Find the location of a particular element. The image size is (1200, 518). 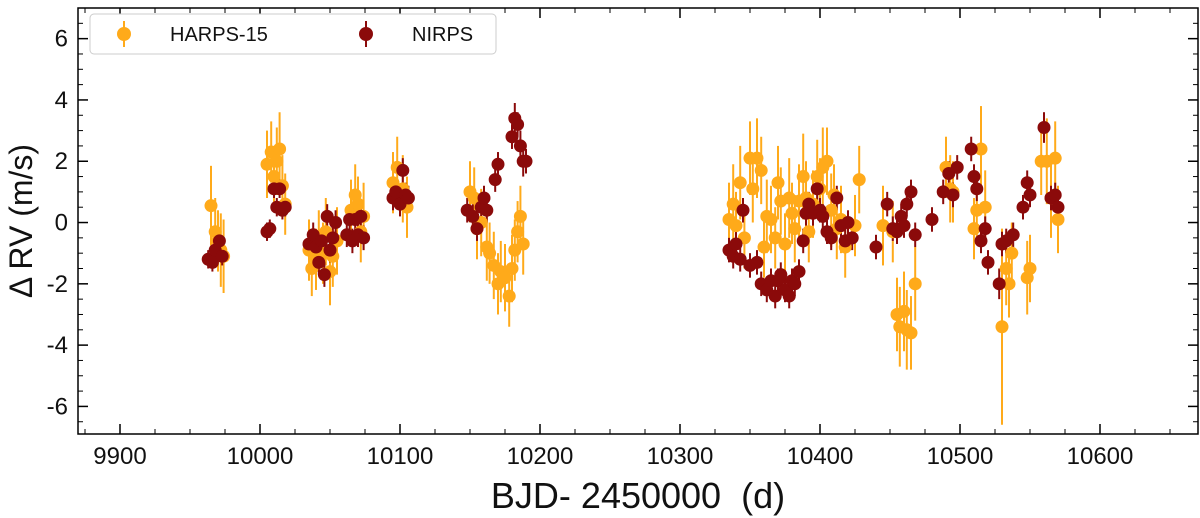

y-tick-label: -2 is located at coordinates (57, 284).